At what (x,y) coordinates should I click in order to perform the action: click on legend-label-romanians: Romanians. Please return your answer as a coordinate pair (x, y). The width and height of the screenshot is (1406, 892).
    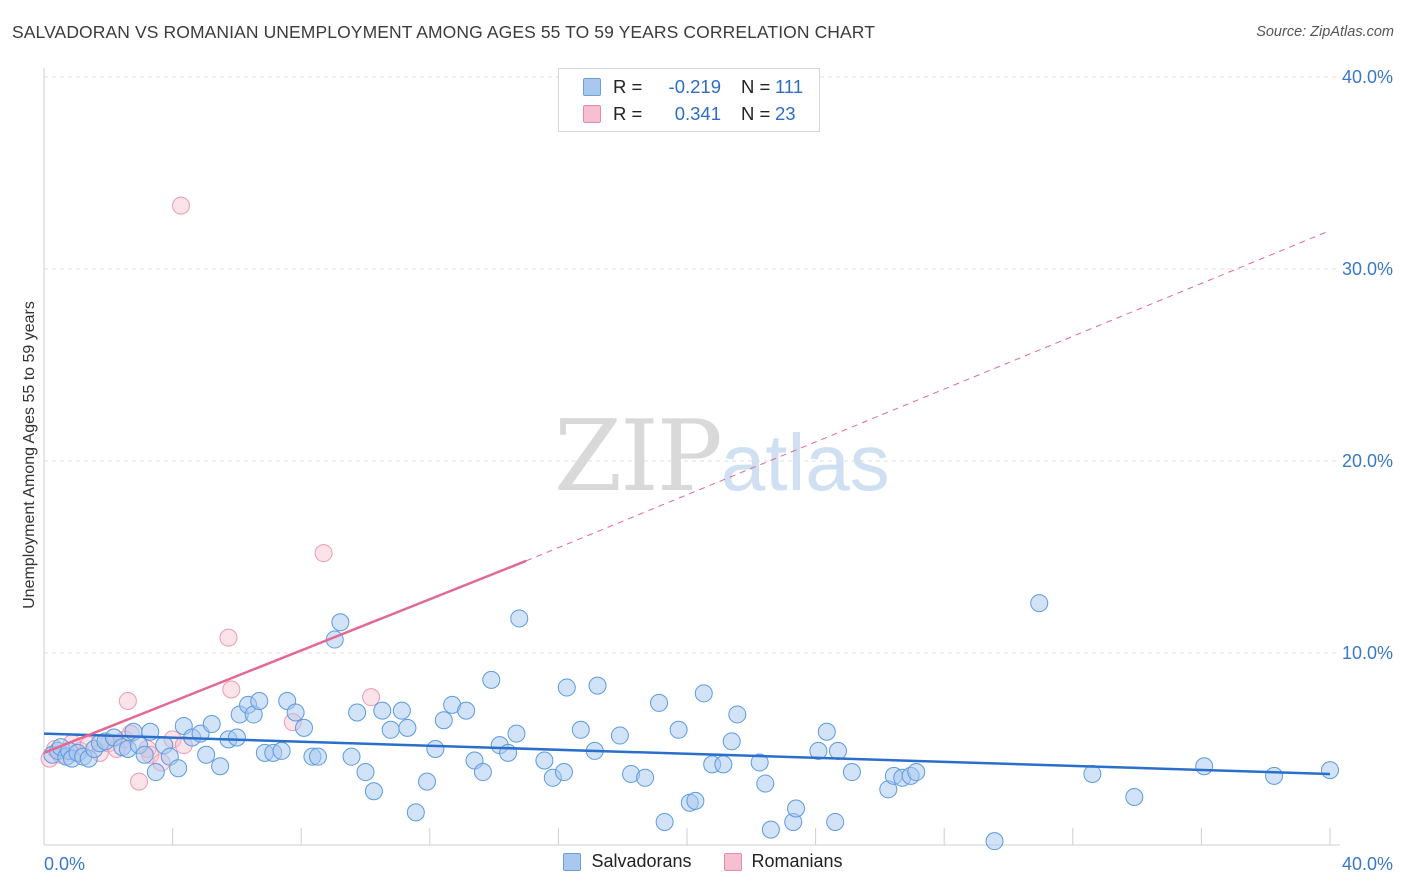
    Looking at the image, I should click on (797, 861).